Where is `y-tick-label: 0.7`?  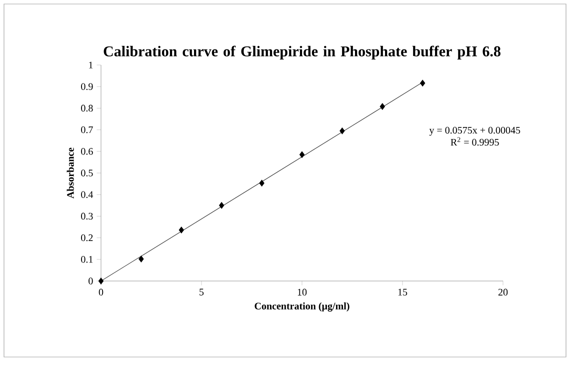
y-tick-label: 0.7 is located at coordinates (87, 130).